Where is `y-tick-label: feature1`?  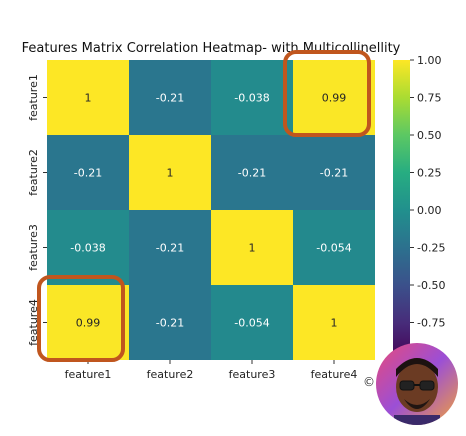 y-tick-label: feature1 is located at coordinates (33, 97).